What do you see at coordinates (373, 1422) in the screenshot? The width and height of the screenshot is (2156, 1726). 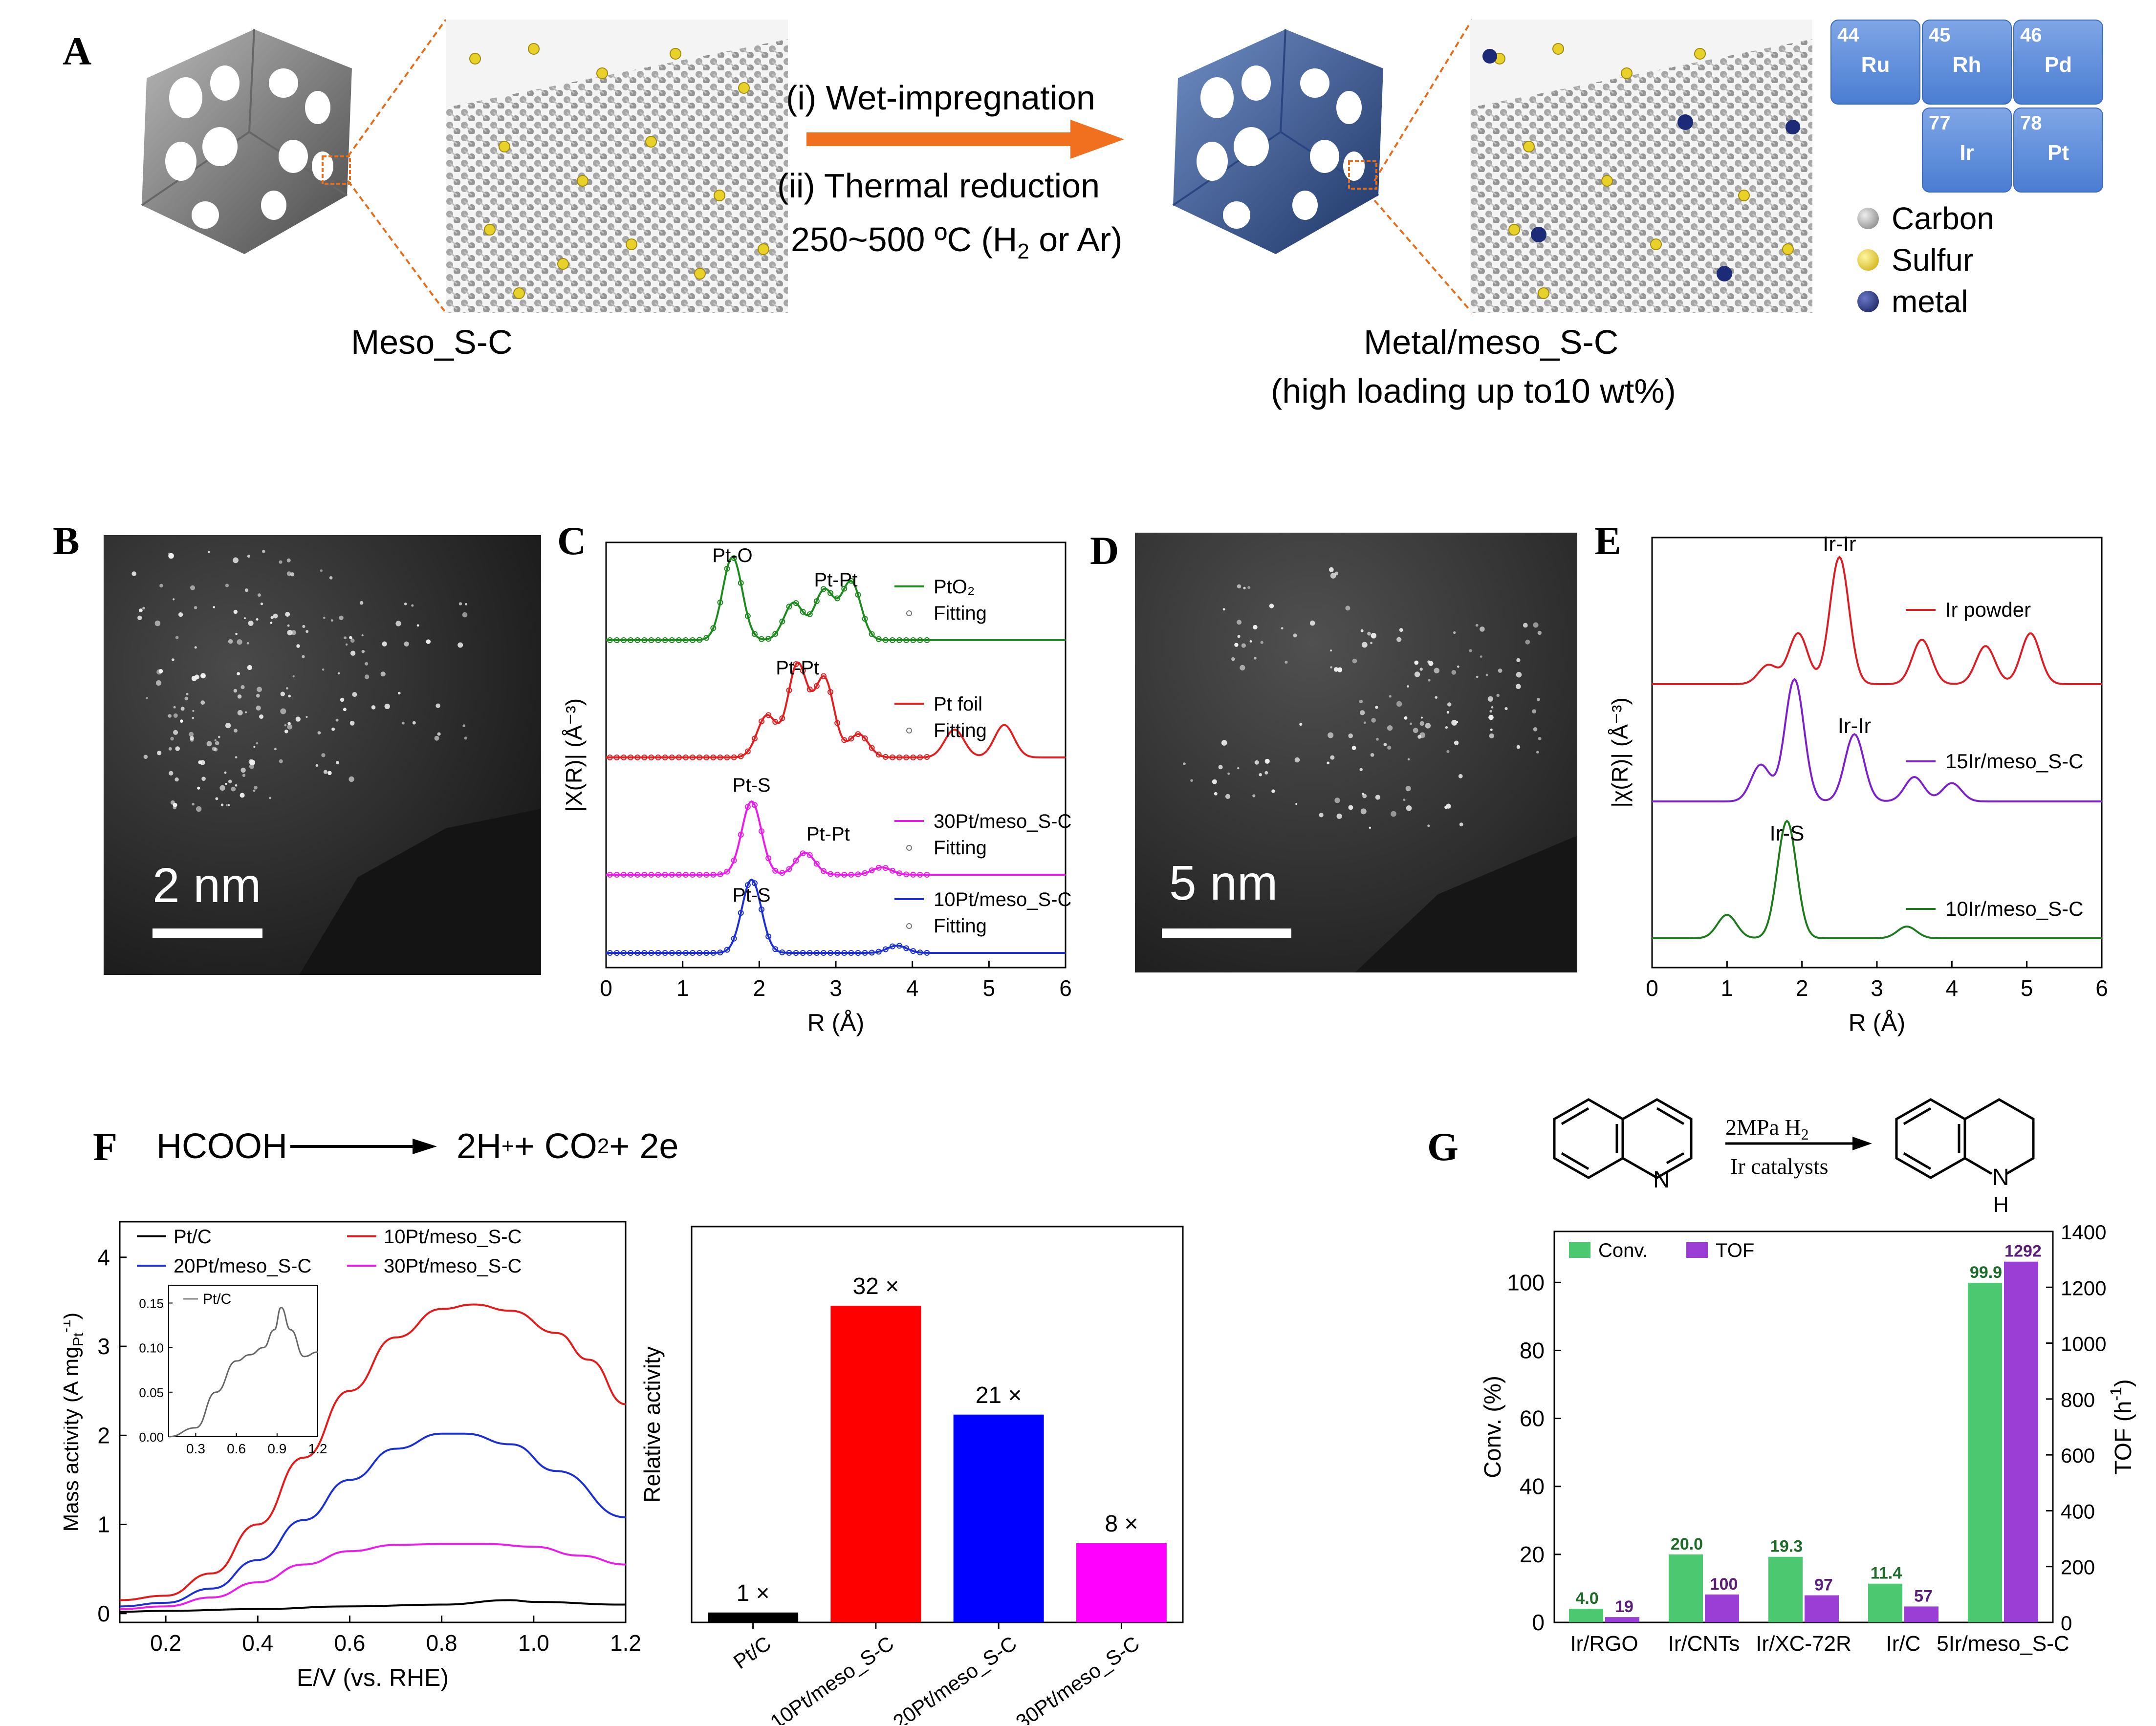 I see `plot-frame-f1` at bounding box center [373, 1422].